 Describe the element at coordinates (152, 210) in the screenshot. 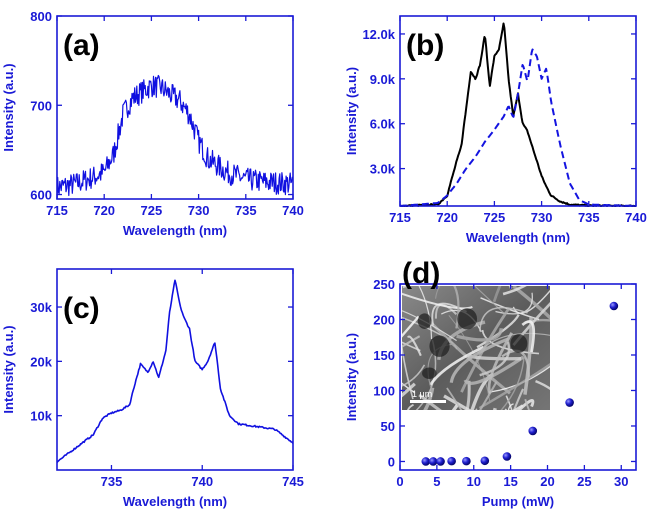

I see `x-tick-label: 725` at that location.